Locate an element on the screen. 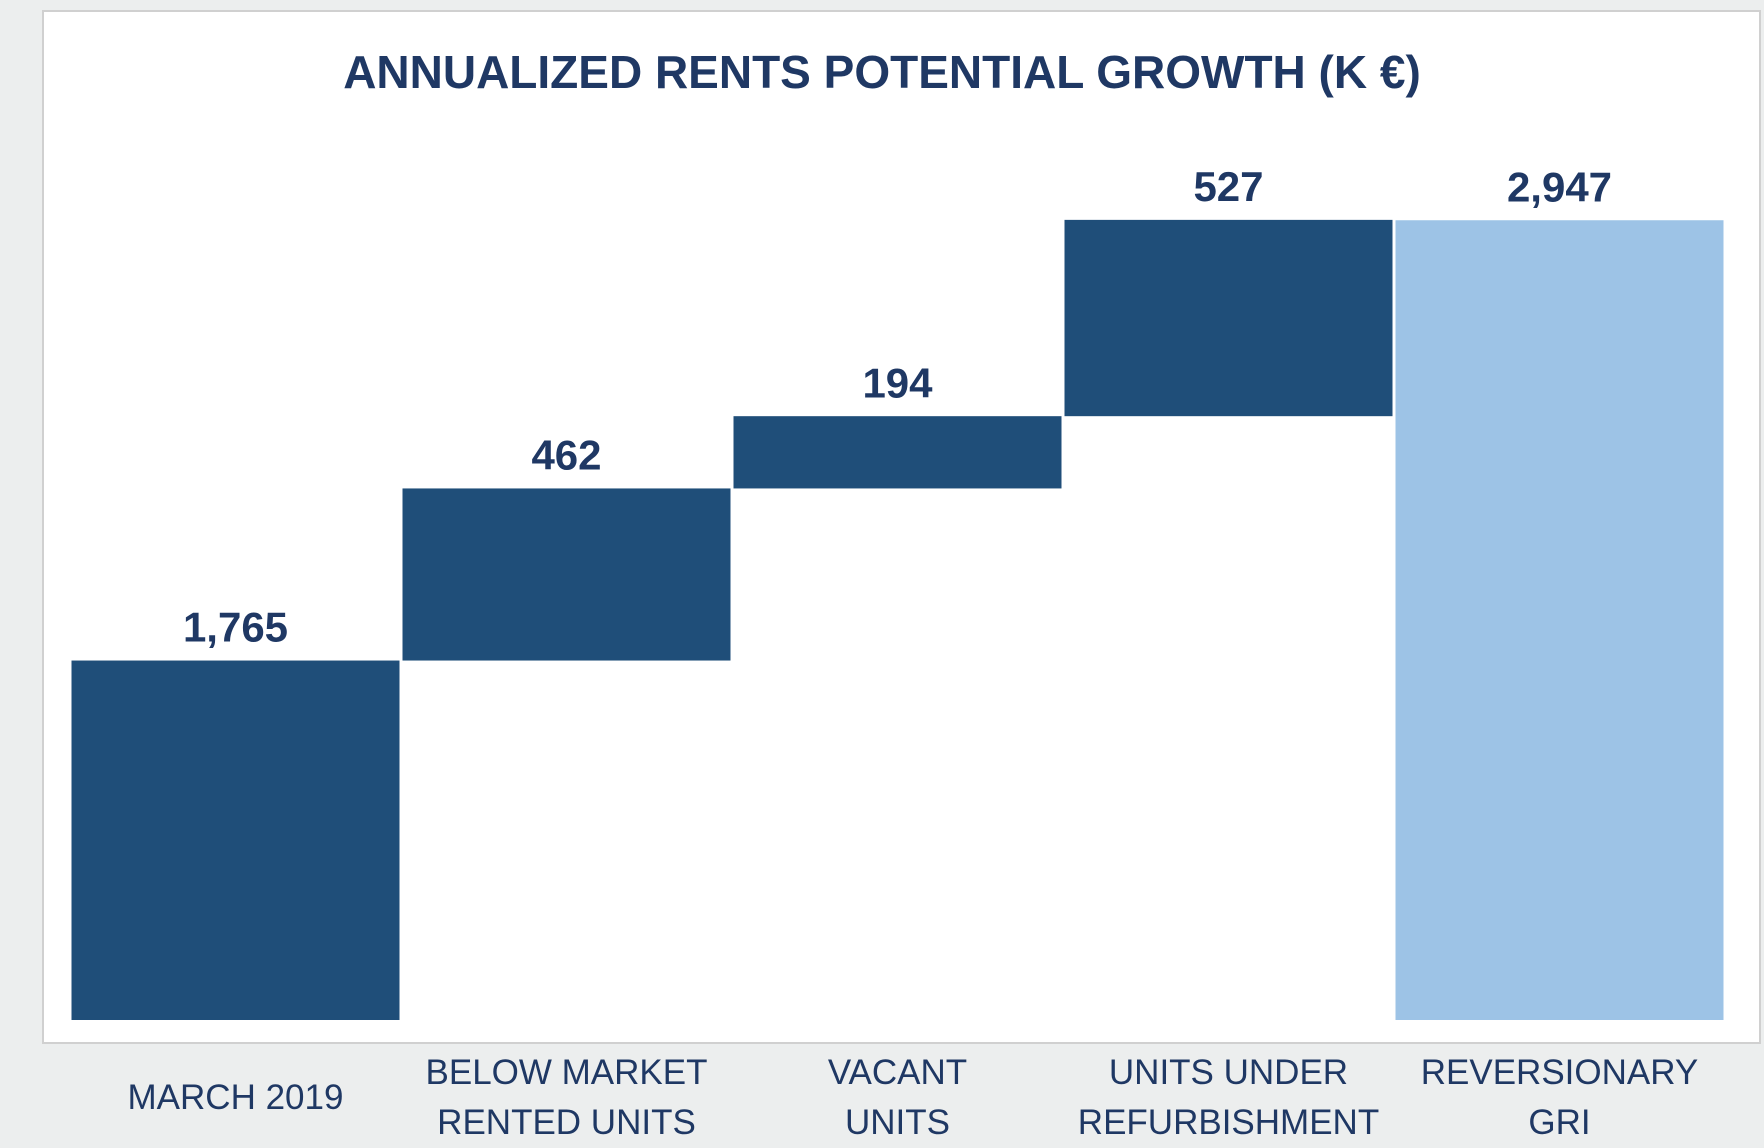 This screenshot has width=1764, height=1148. chart-title: ANNUALIZED RENTS POTENTIAL GROWTH (K €) is located at coordinates (882, 72).